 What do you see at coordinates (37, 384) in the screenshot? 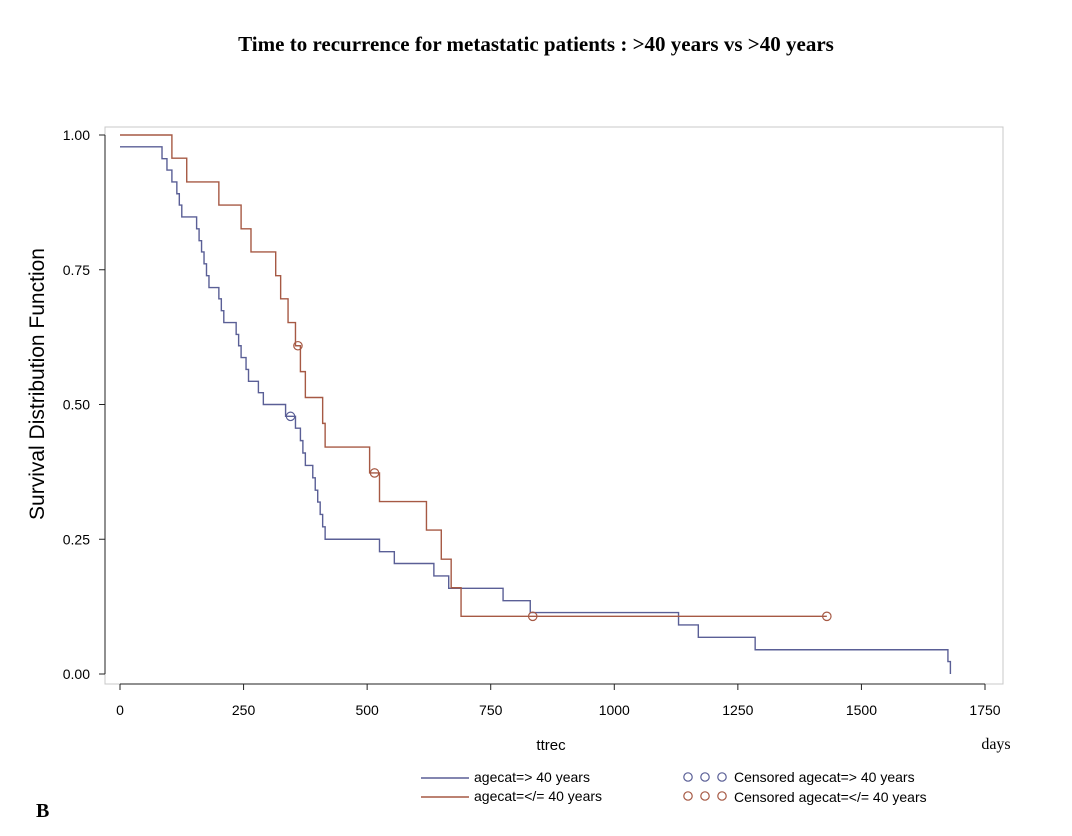
I see `y-axis-label: Survival Distribution Function` at bounding box center [37, 384].